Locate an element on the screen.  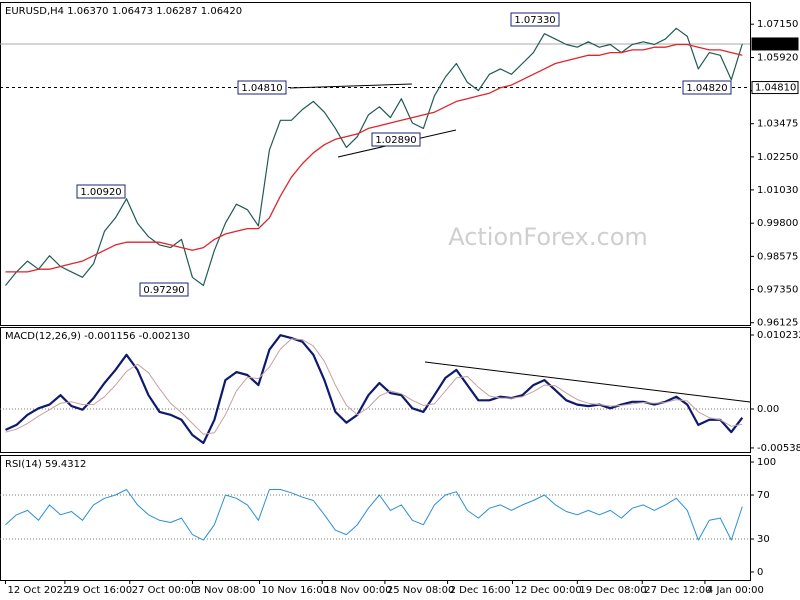
y-tick-label: 70 is located at coordinates (763, 495).